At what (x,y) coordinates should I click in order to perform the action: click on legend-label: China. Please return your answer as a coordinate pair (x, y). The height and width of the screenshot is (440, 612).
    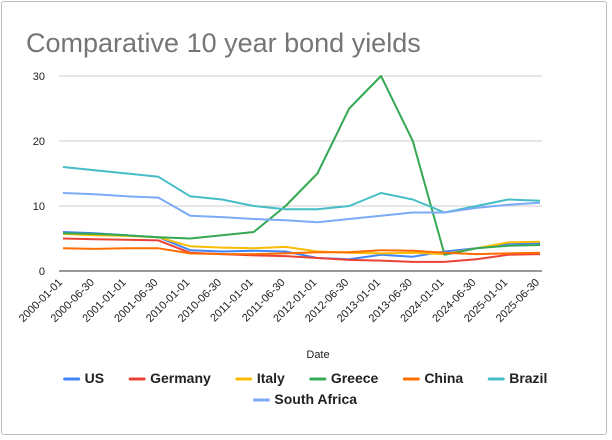
    Looking at the image, I should click on (443, 378).